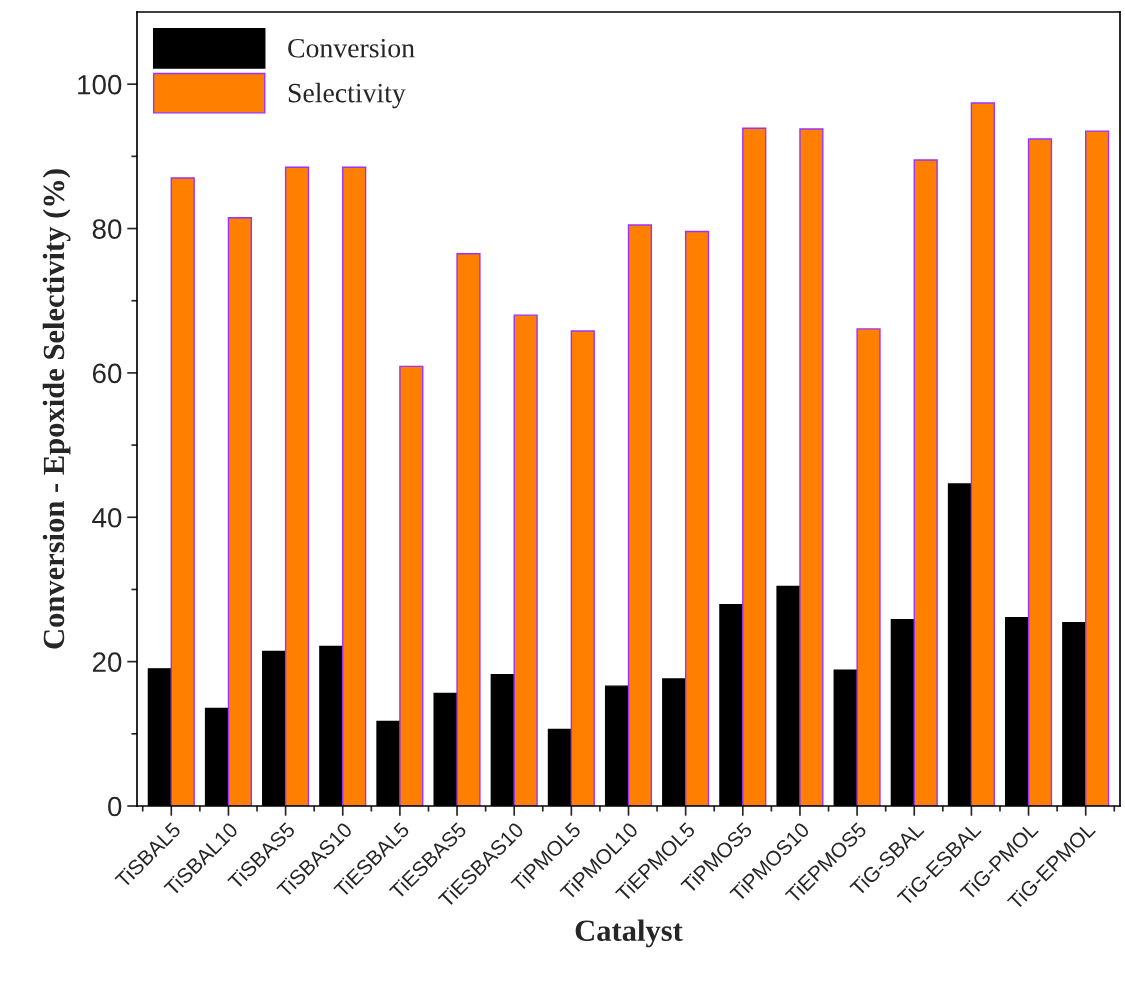  What do you see at coordinates (107, 662) in the screenshot?
I see `y-tick-label: 20` at bounding box center [107, 662].